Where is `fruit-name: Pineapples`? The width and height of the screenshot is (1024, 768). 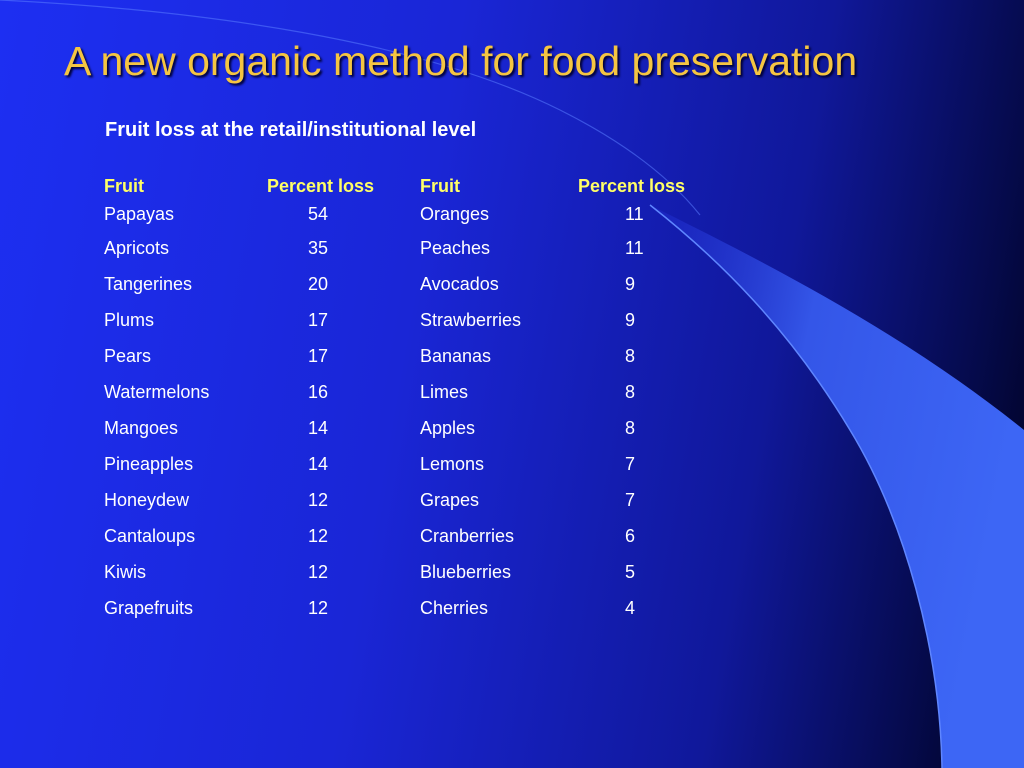
fruit-name: Pineapples is located at coordinates (149, 463).